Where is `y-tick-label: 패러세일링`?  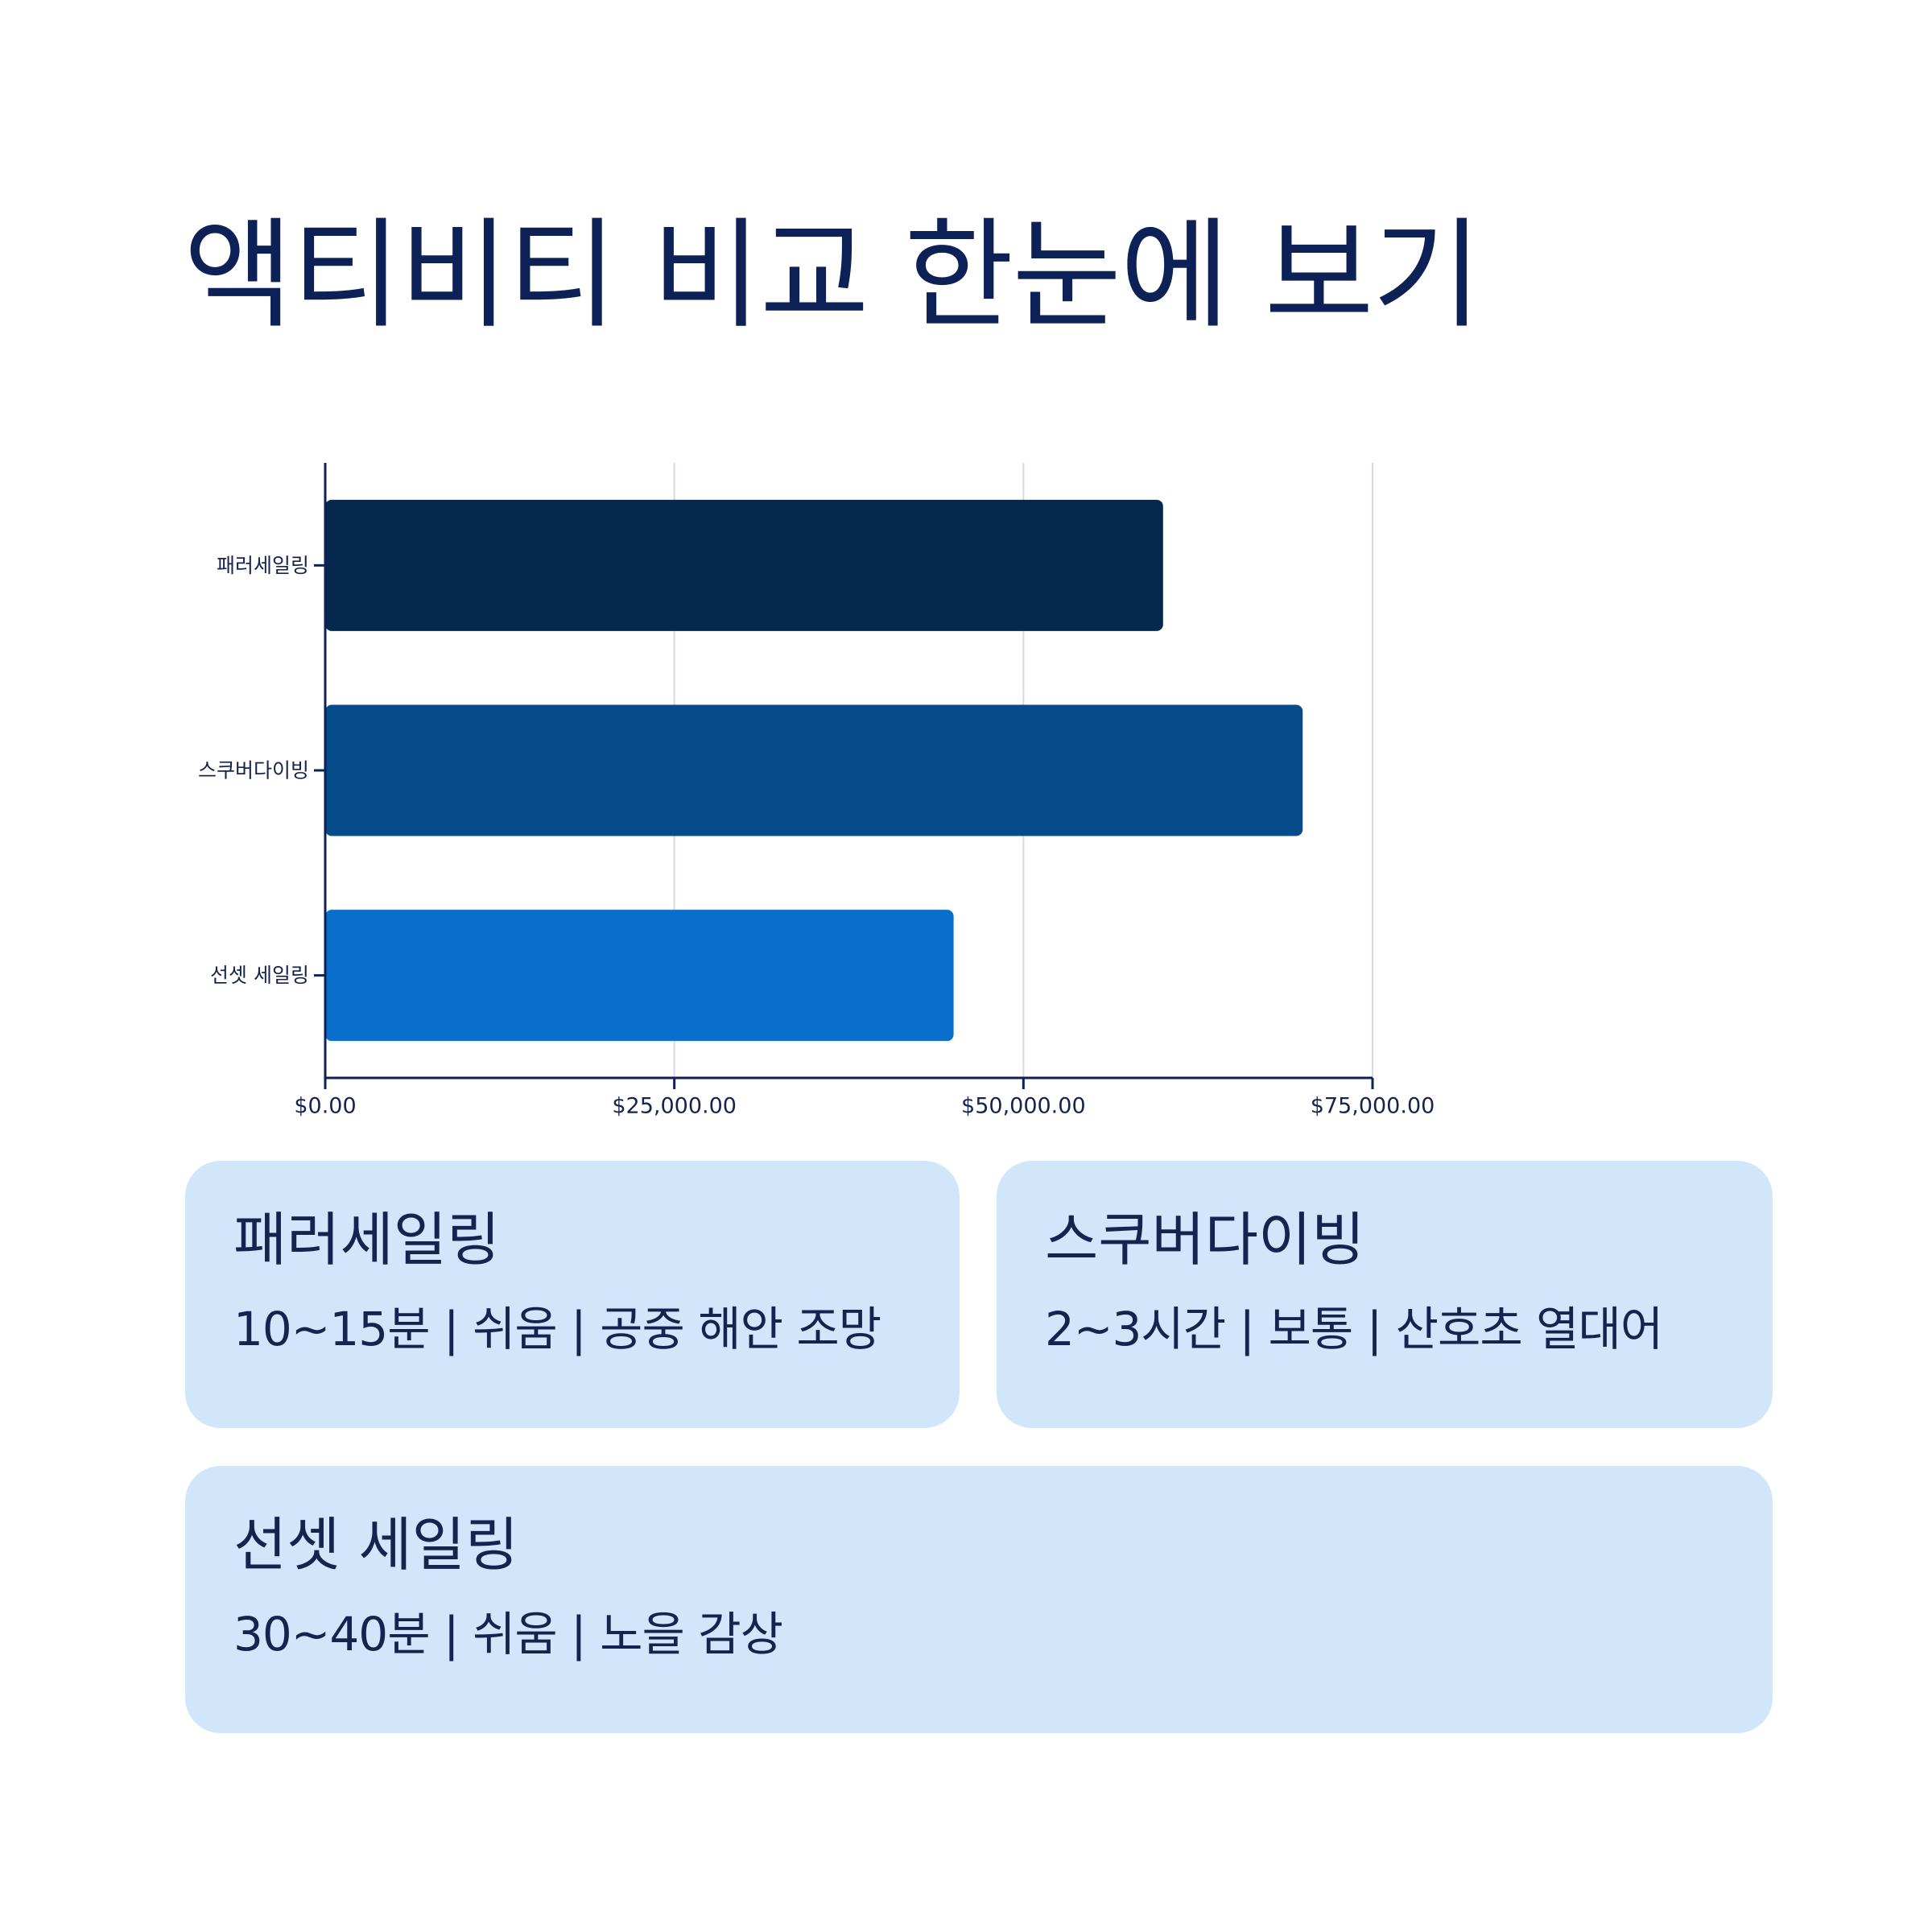 y-tick-label: 패러세일링 is located at coordinates (263, 565).